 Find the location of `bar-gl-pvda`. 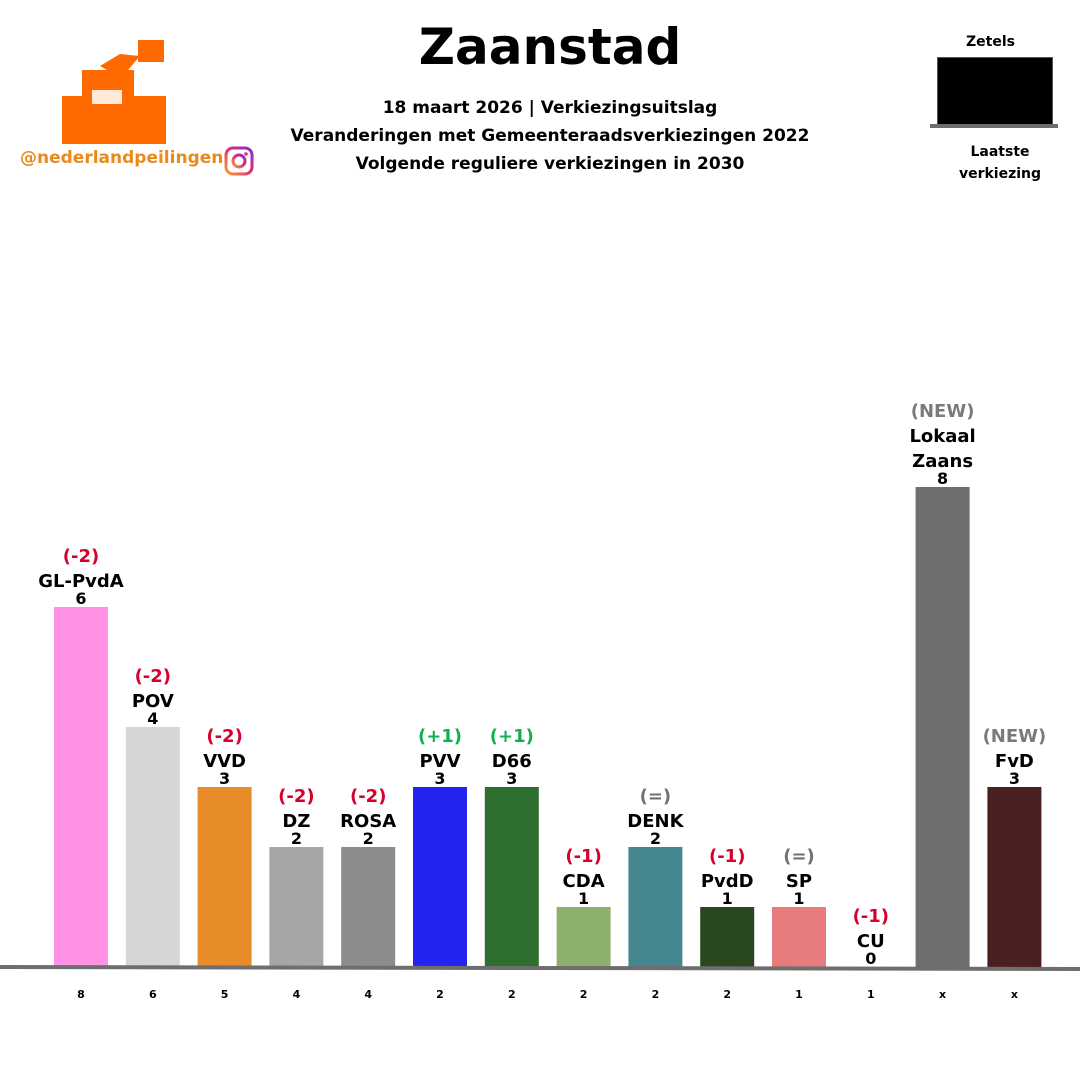

bar-gl-pvda is located at coordinates (81, 787).